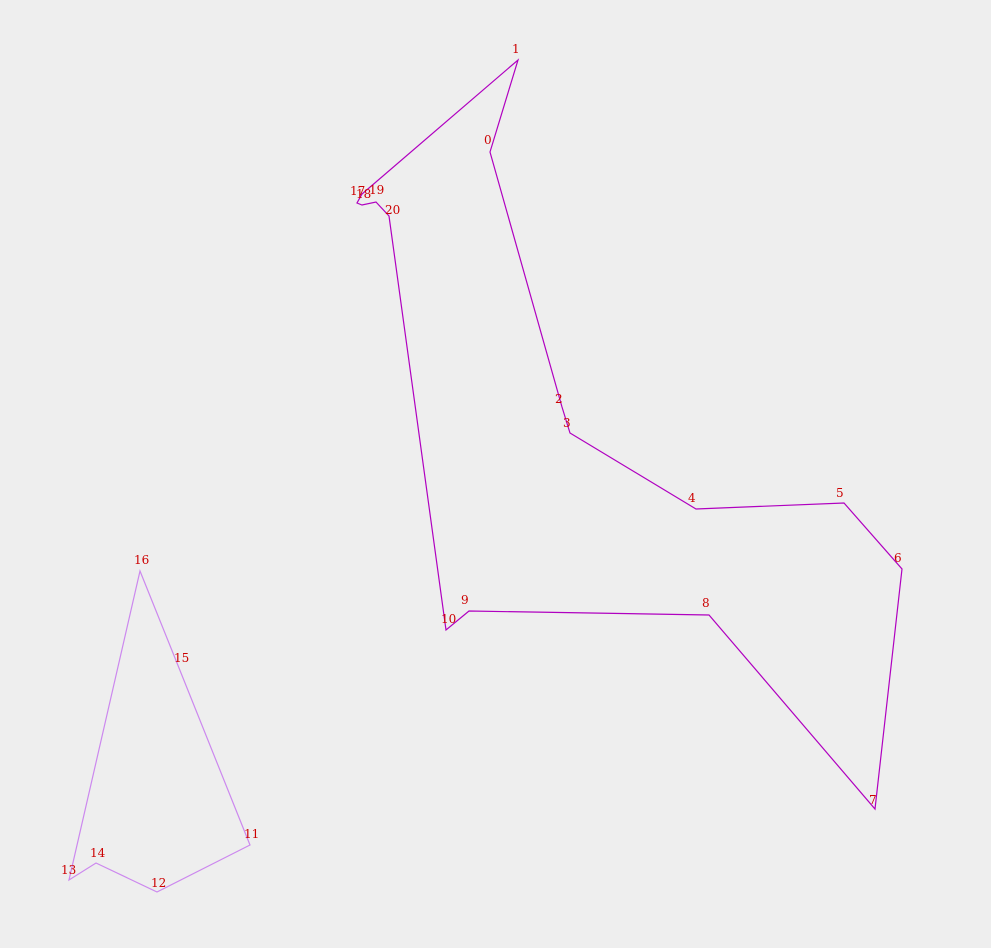 The image size is (991, 948). What do you see at coordinates (692, 498) in the screenshot?
I see `point-label-4: 4` at bounding box center [692, 498].